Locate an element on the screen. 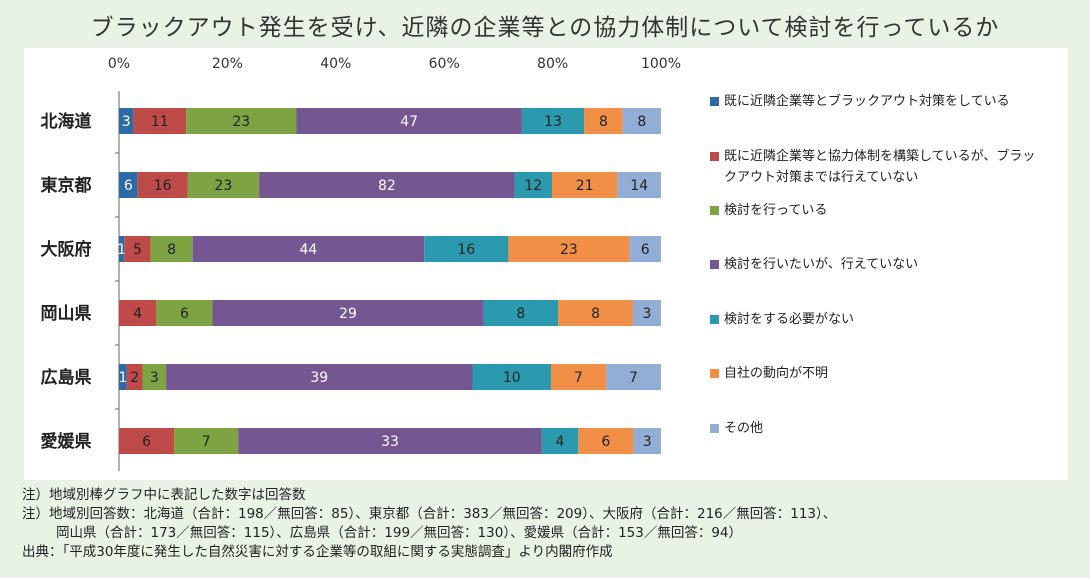  category-label: 大阪府 is located at coordinates (66, 249).